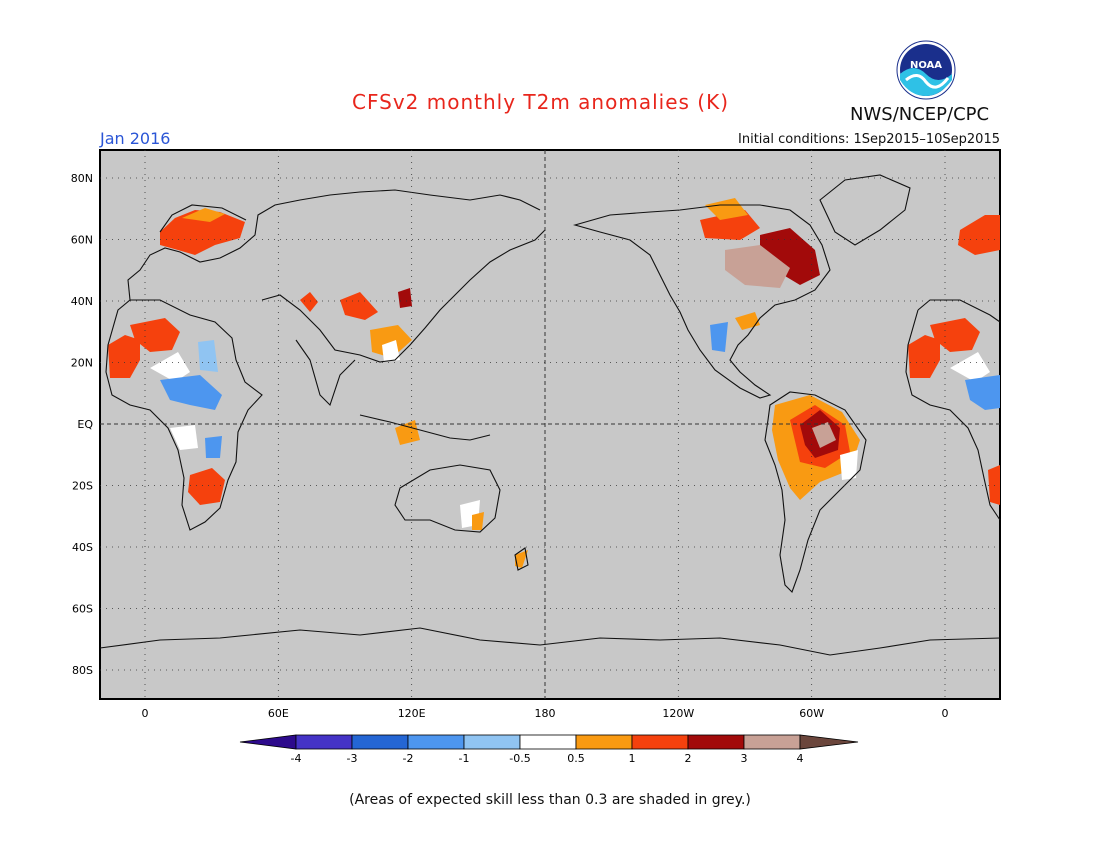 The width and height of the screenshot is (1100, 850). I want to click on coastline-north-america, so click(701, 301).